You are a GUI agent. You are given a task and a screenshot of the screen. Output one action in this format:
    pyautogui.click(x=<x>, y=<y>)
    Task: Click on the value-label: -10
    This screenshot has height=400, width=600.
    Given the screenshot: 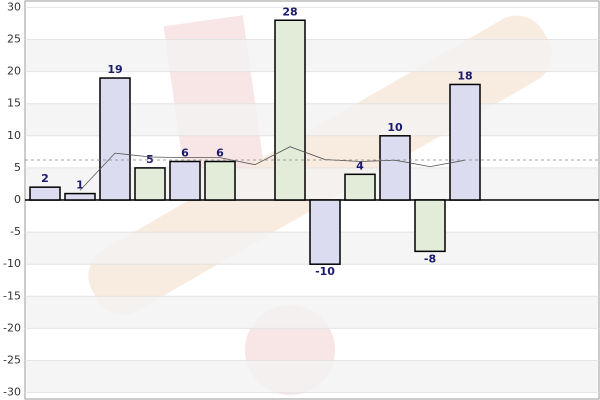 What is the action you would take?
    pyautogui.click(x=325, y=271)
    